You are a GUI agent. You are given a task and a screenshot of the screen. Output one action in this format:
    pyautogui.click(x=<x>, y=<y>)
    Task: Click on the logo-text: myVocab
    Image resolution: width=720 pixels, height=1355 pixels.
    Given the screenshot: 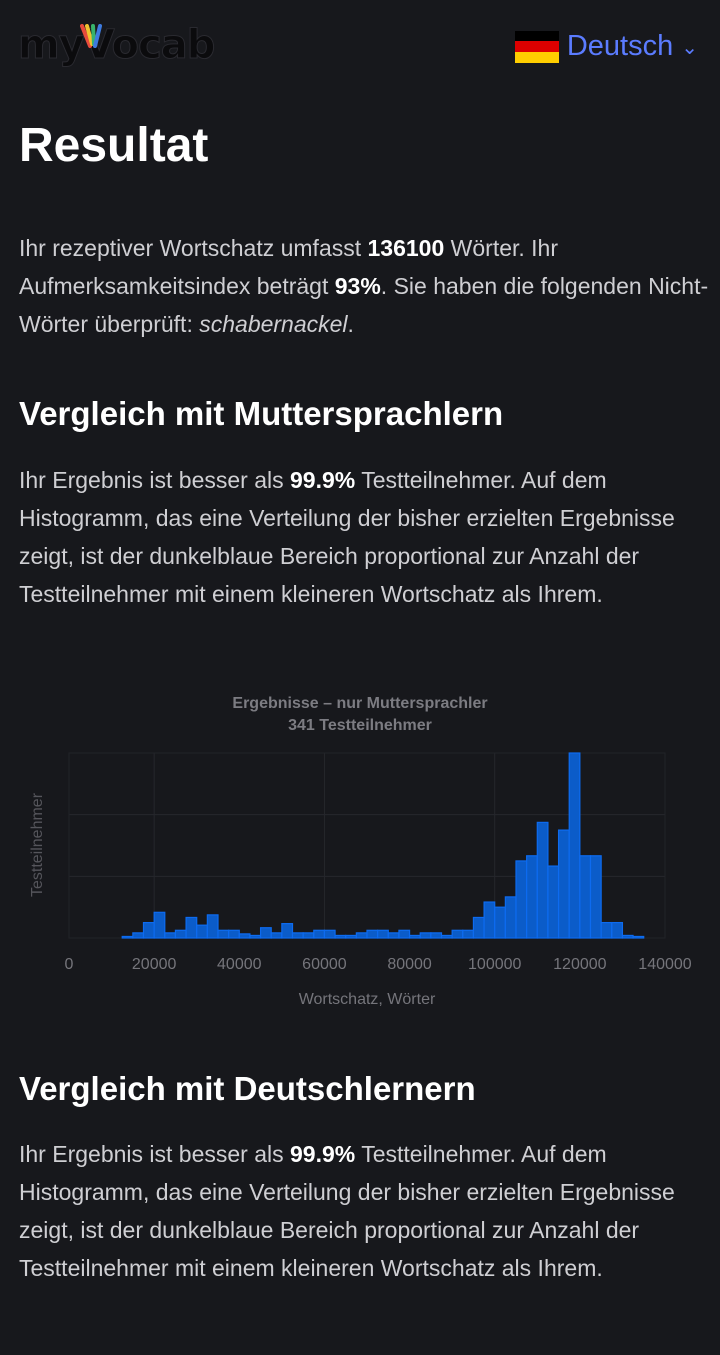 What is the action you would take?
    pyautogui.click(x=116, y=45)
    